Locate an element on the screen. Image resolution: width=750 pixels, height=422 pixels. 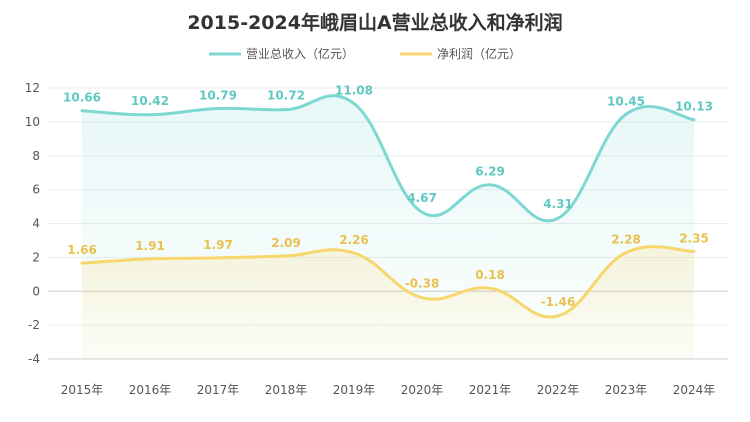
legend-item-revenue: 营业总收入（亿元） is located at coordinates (281, 53).